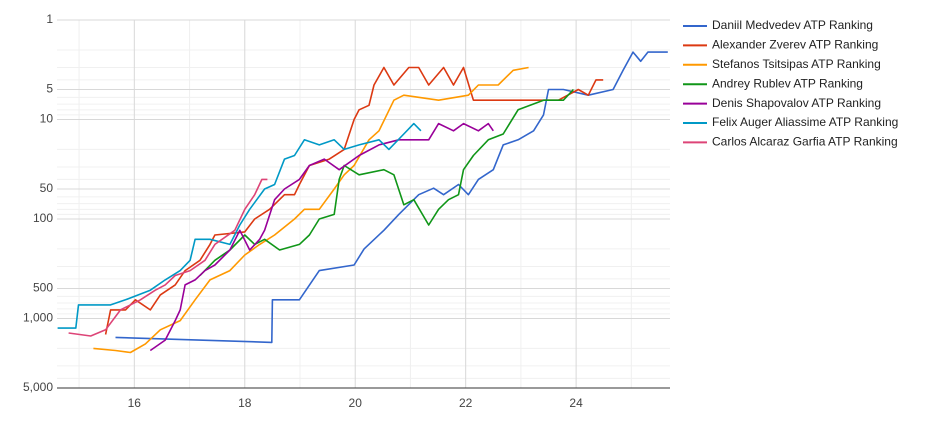  What do you see at coordinates (49, 19) in the screenshot?
I see `y-tick-label: 1` at bounding box center [49, 19].